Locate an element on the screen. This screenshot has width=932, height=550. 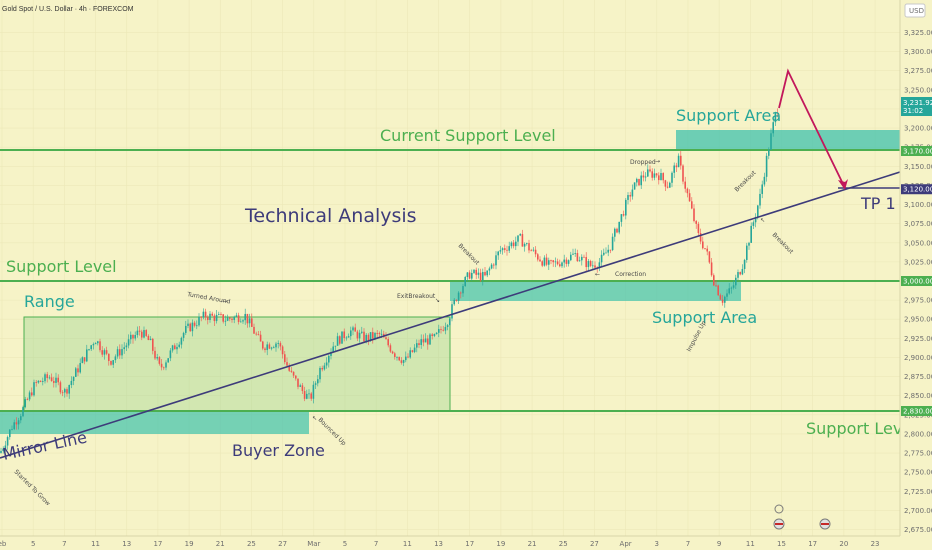
time-tick-label: 5 is located at coordinates (33, 544).